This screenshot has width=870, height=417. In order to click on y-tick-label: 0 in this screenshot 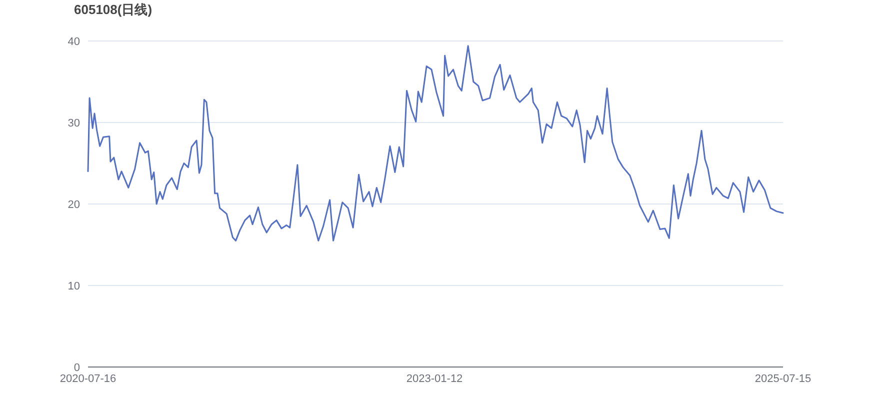, I will do `click(77, 368)`.